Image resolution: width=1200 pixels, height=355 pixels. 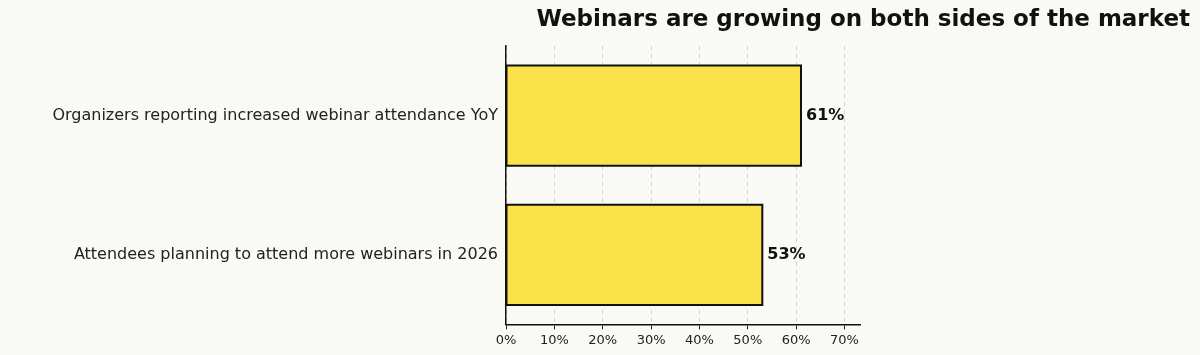 I want to click on x-tick-label: 30%, so click(x=651, y=339).